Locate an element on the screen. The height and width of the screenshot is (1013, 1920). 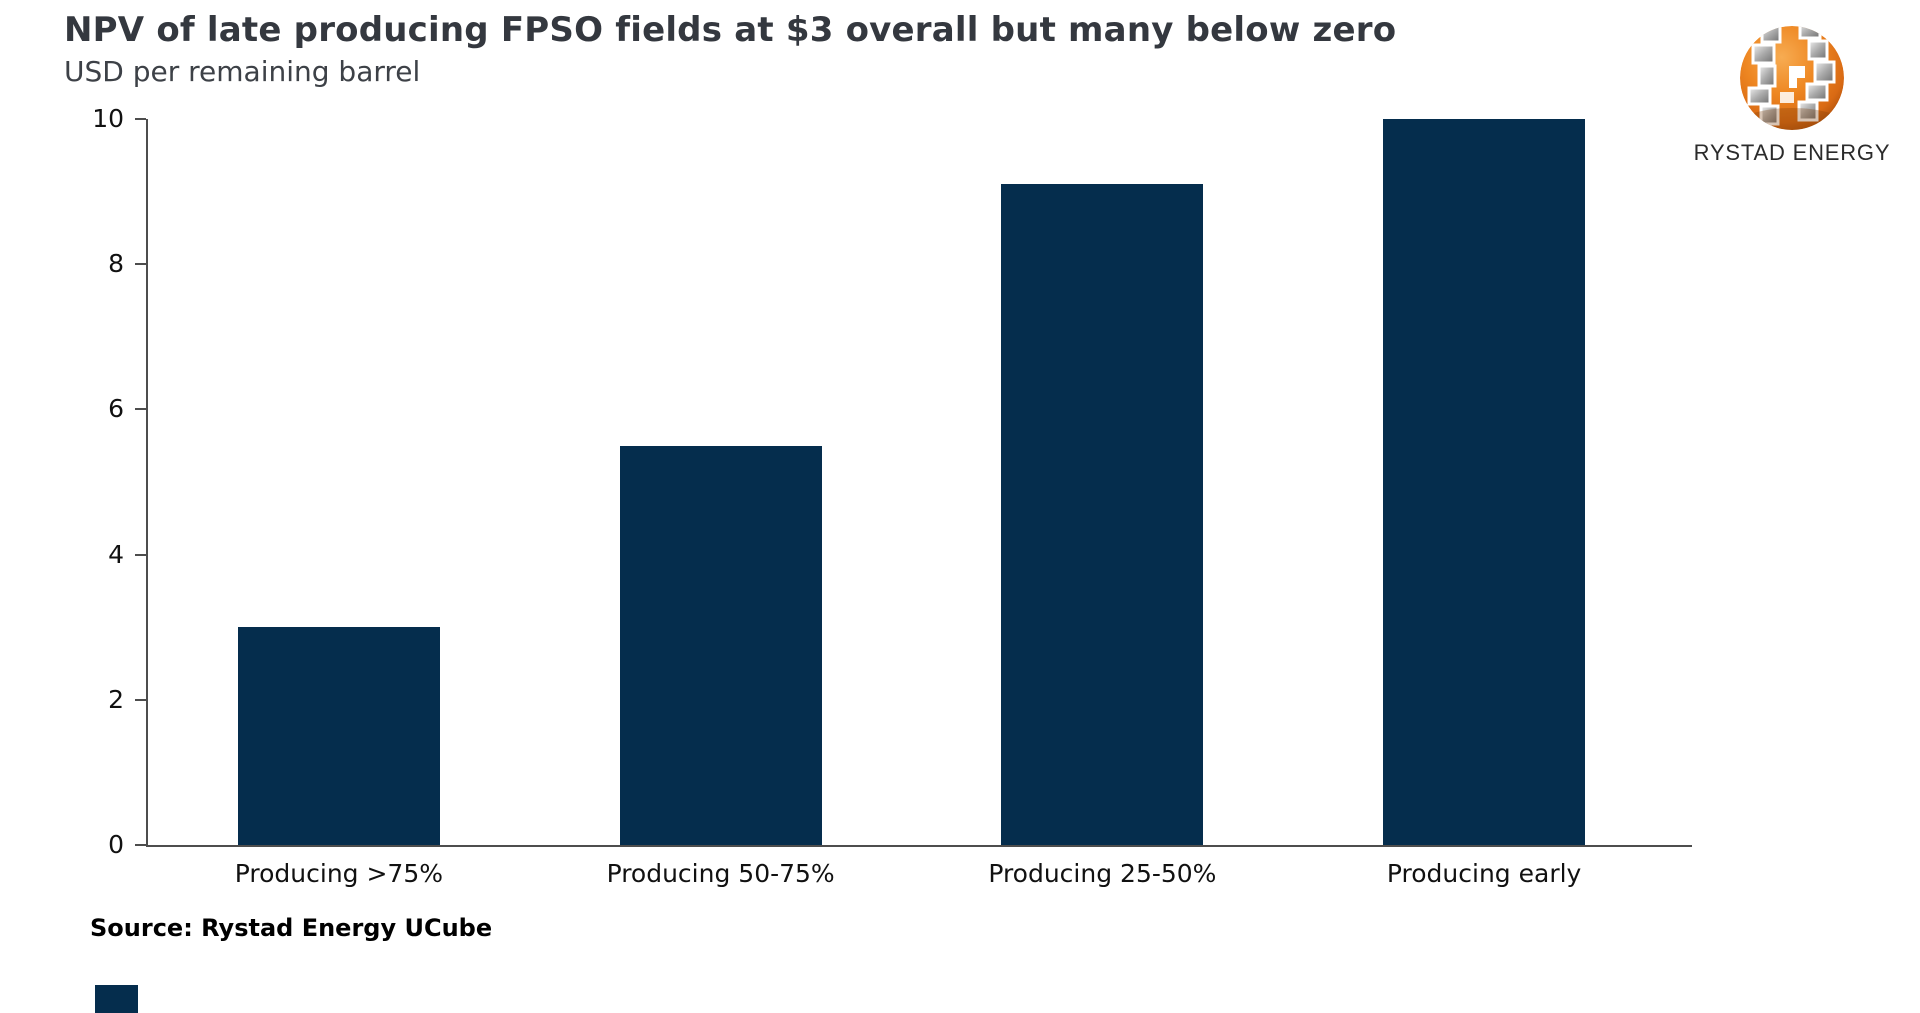
footer-accent-bar is located at coordinates (116, 999).